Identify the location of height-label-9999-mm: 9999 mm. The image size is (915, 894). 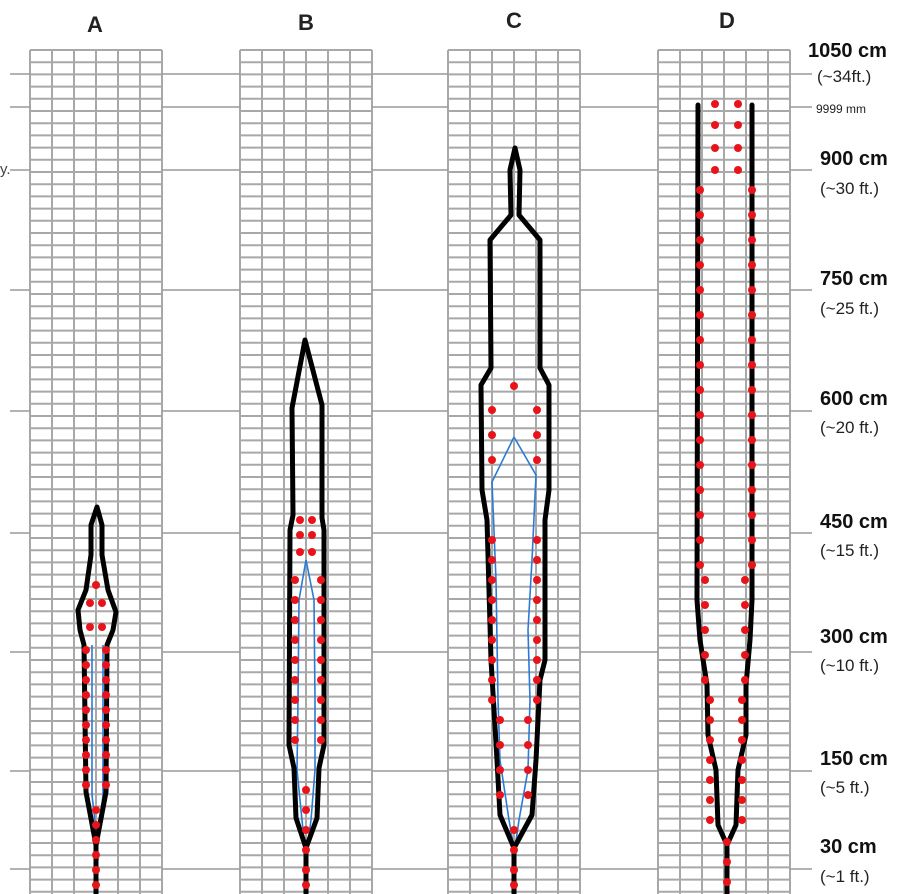
(841, 109).